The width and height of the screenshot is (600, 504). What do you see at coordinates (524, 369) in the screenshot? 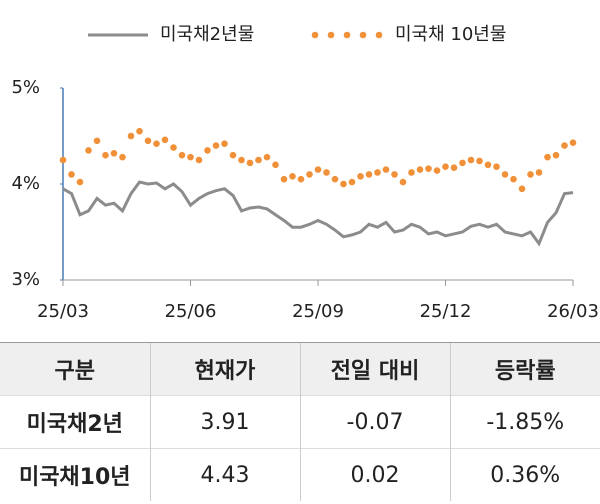
I see `header-cell: 등락률` at bounding box center [524, 369].